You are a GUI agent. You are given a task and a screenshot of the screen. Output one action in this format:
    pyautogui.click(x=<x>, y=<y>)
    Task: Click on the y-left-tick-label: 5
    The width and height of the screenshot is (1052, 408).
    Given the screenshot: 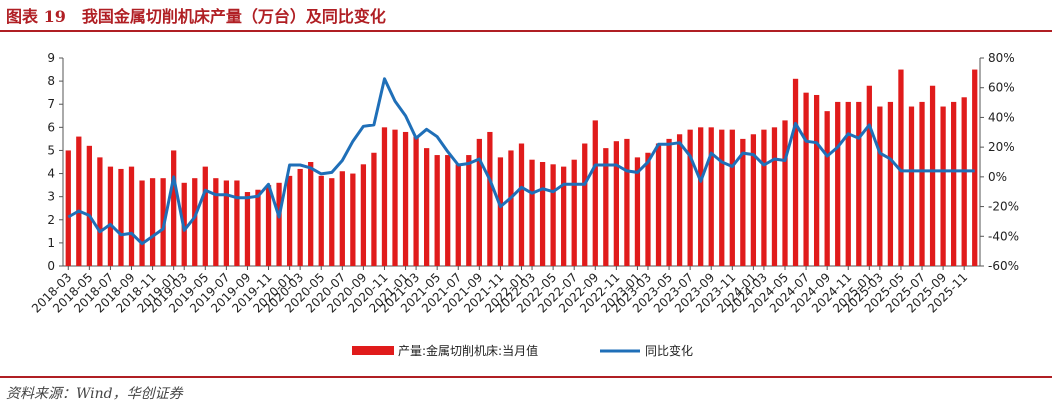 What is the action you would take?
    pyautogui.click(x=51, y=150)
    